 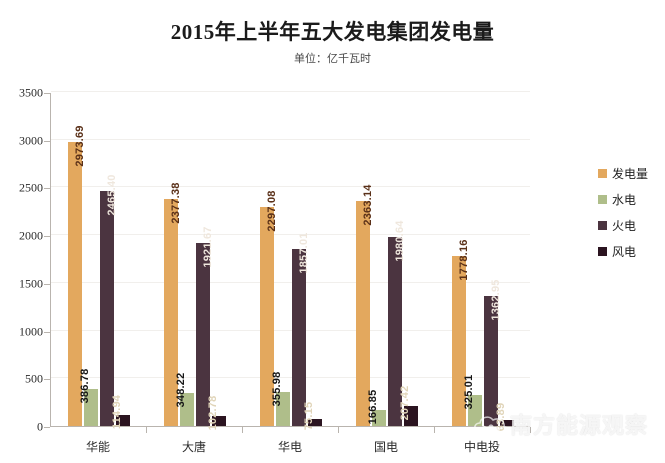 I want to click on bar-value-label: 1362.95, so click(x=496, y=300).